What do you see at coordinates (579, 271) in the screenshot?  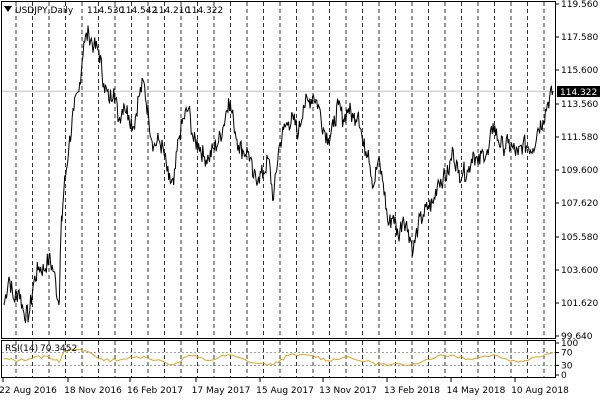 I see `price-tick-label: 103.600` at bounding box center [579, 271].